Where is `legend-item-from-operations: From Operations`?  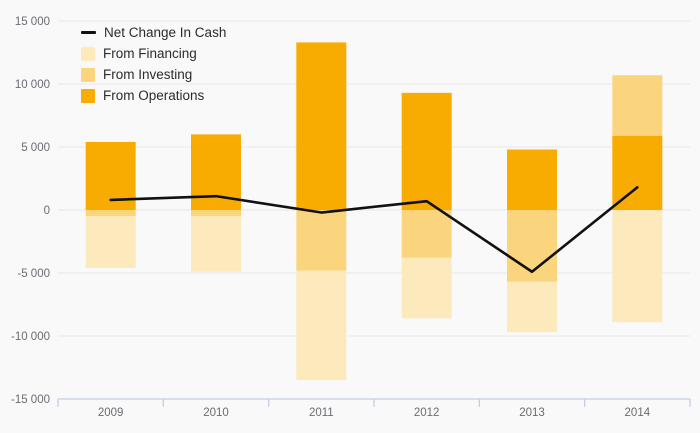
legend-item-from-operations: From Operations is located at coordinates (153, 95).